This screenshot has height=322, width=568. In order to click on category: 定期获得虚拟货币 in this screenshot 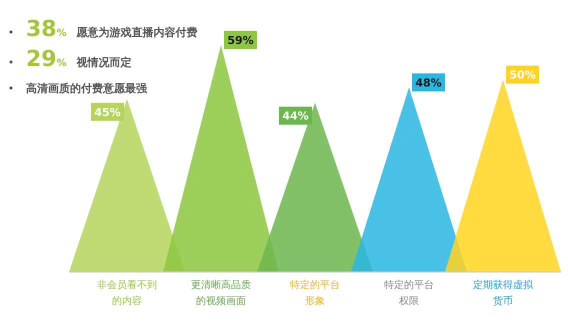, I will do `click(503, 293)`.